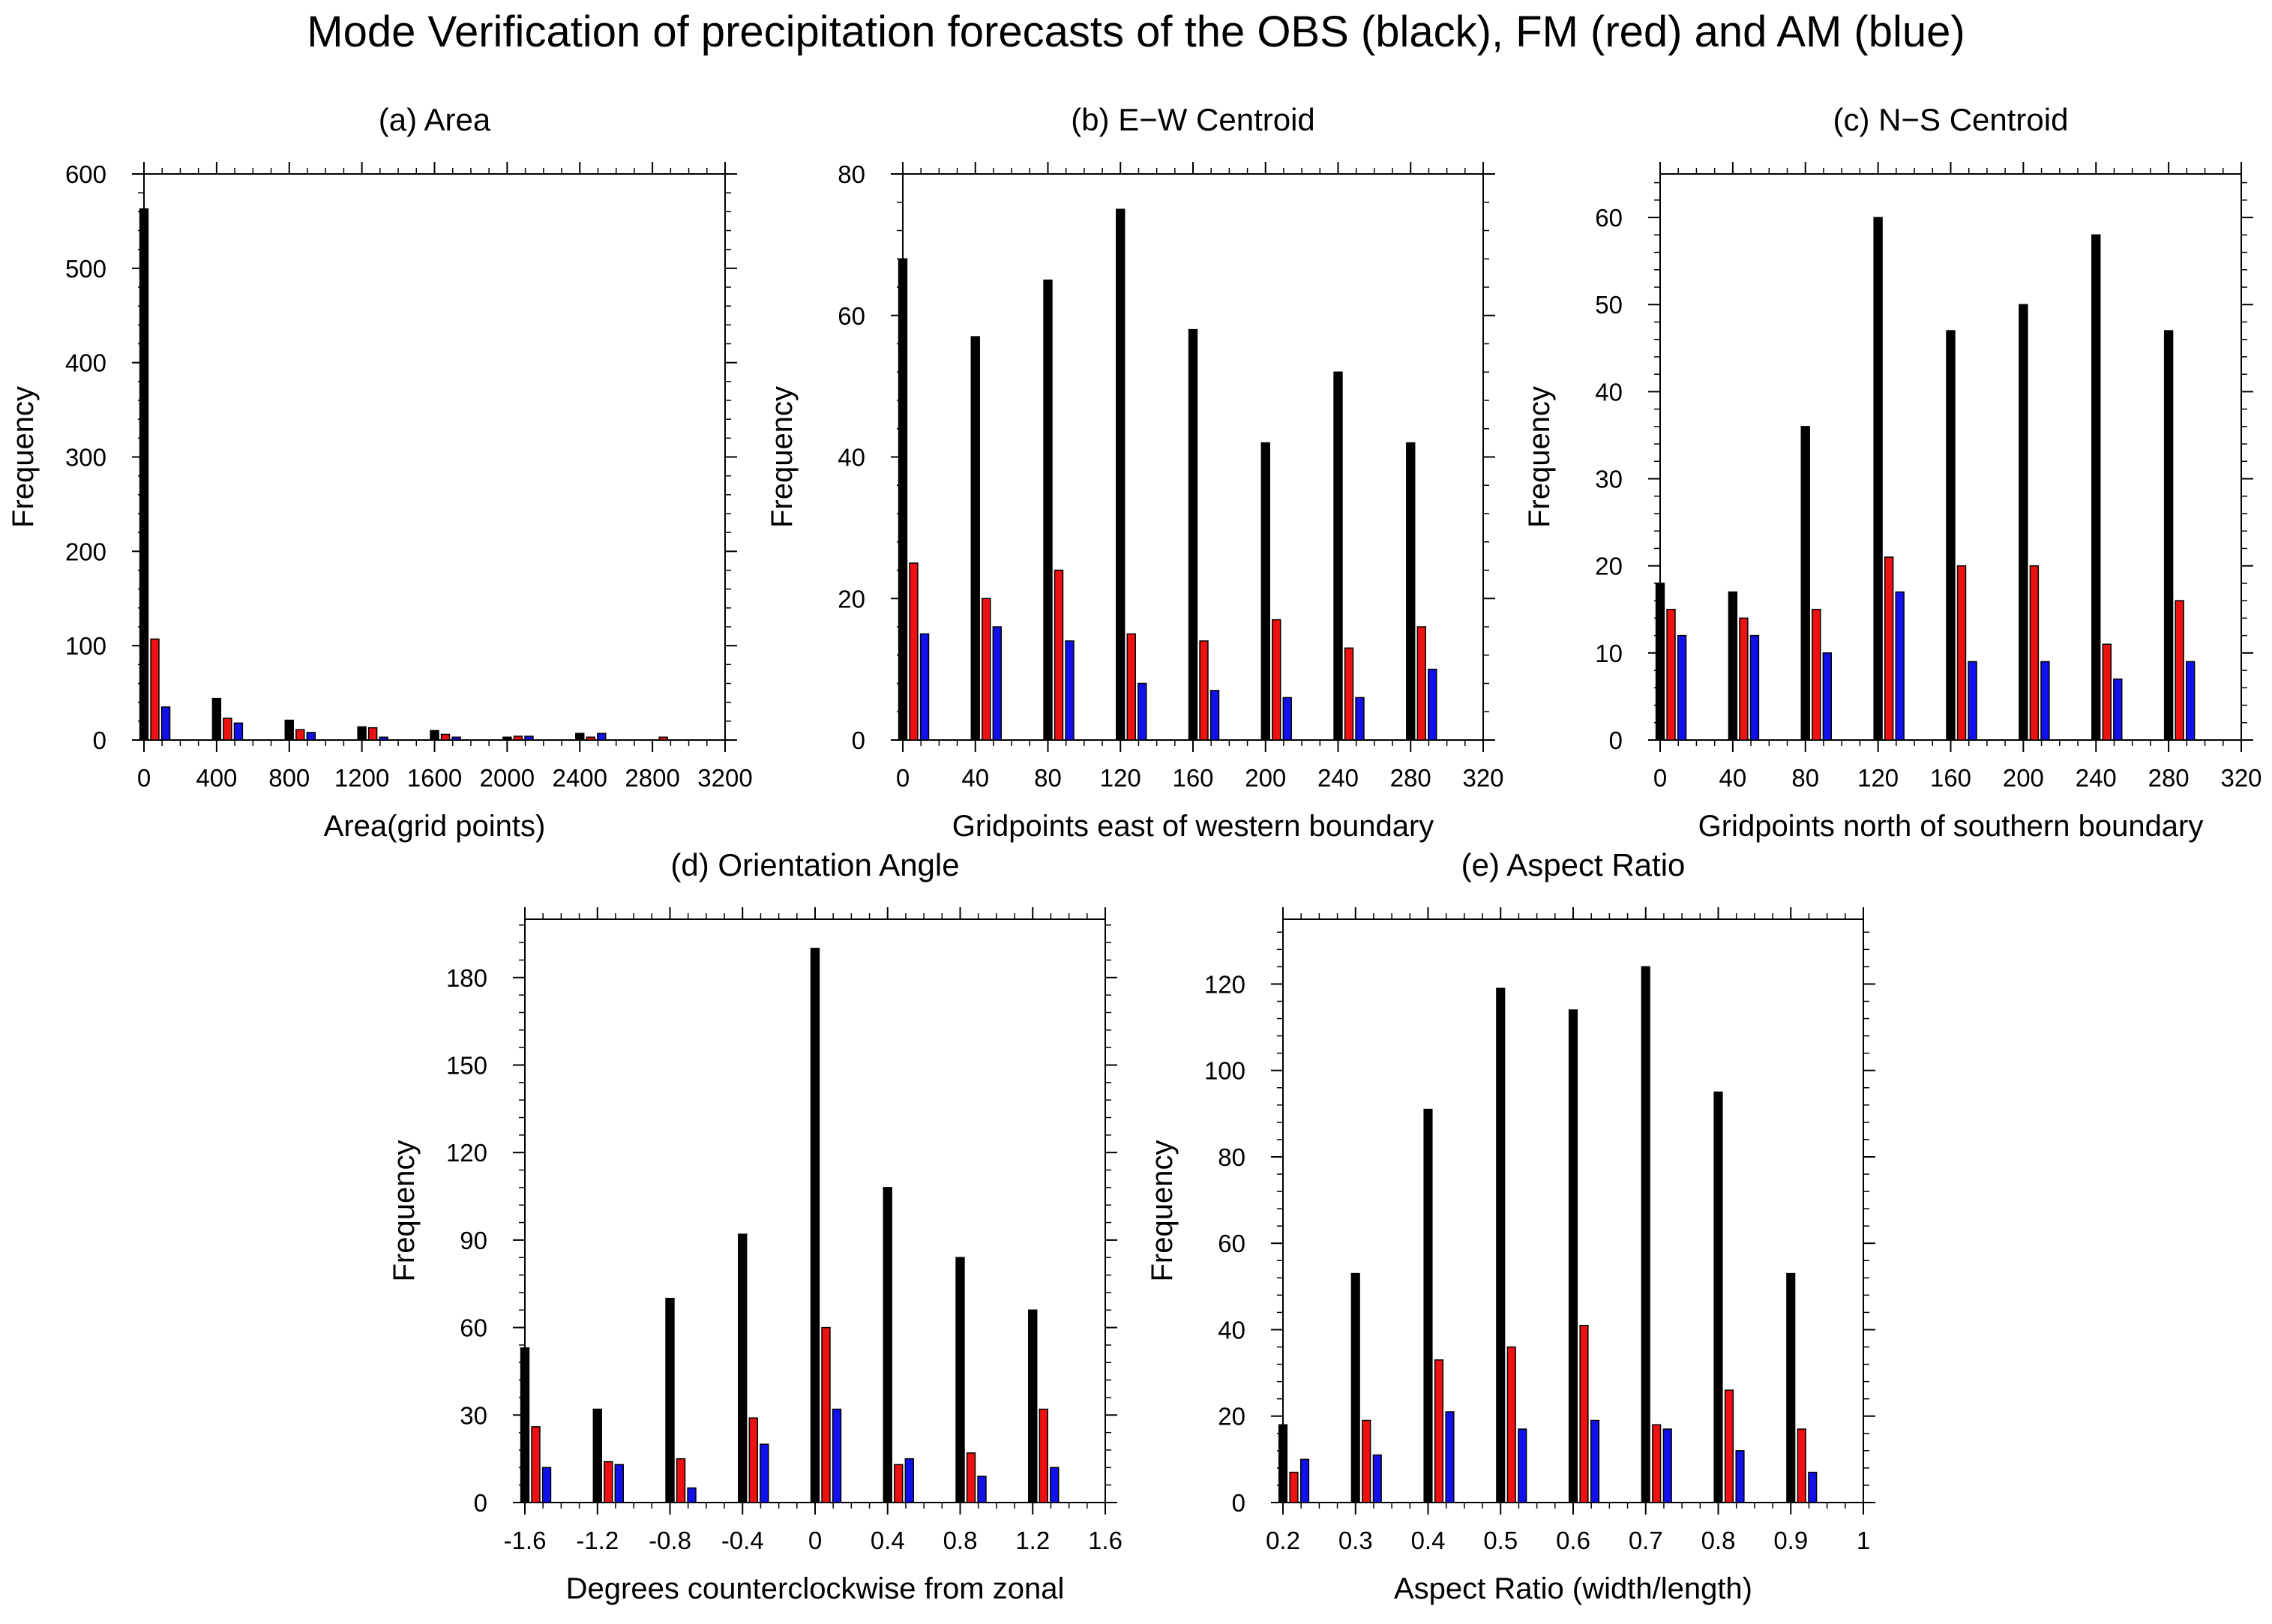 This screenshot has height=1624, width=2272. I want to click on panel-title: (a) Area, so click(435, 119).